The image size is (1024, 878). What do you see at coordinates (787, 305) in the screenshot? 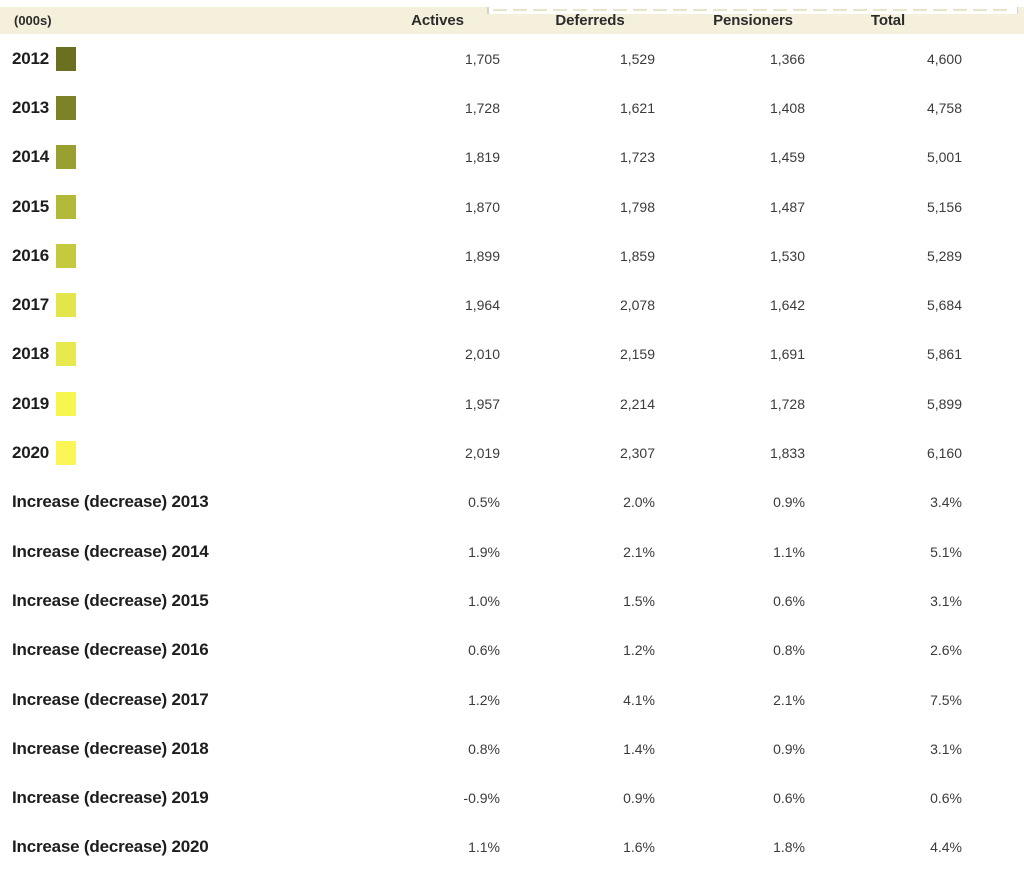
I see `value-cell: 1,642` at bounding box center [787, 305].